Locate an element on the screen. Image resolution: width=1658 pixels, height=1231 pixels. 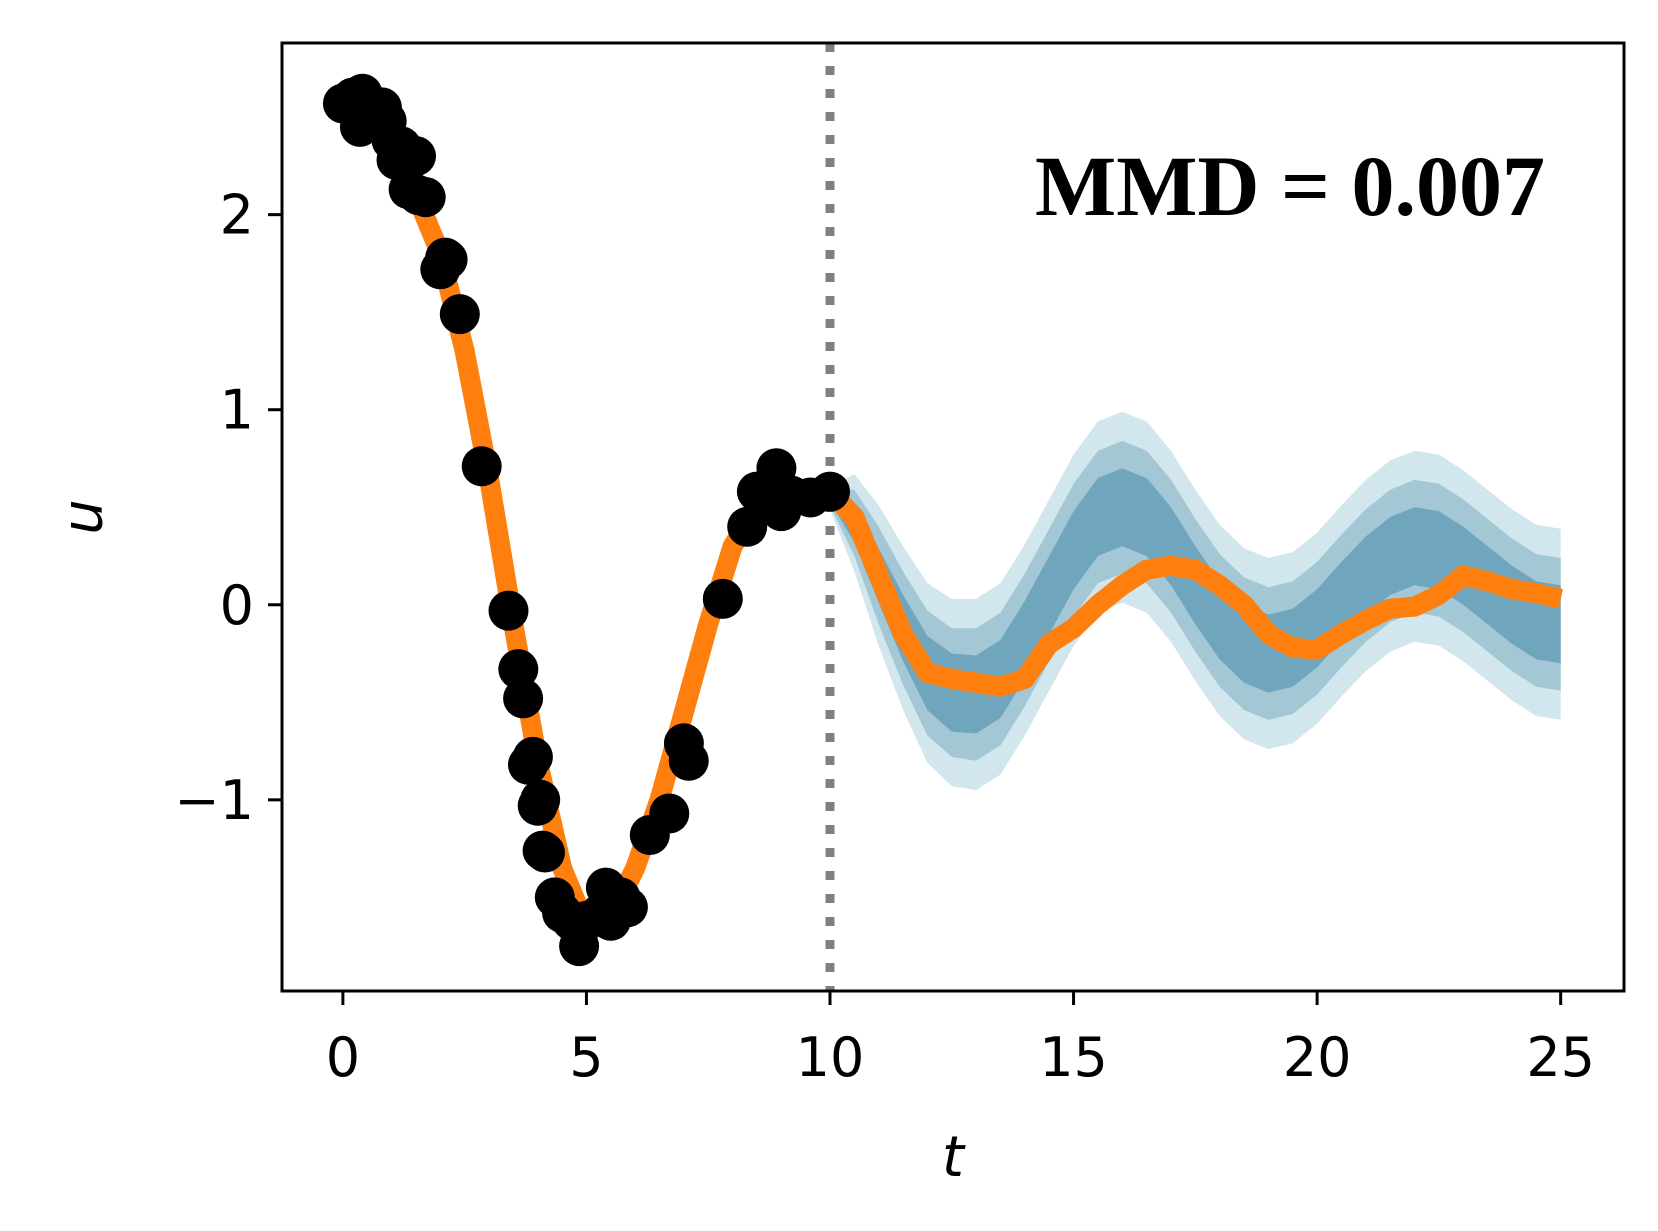
y-tick-label: −1 is located at coordinates (214, 800).